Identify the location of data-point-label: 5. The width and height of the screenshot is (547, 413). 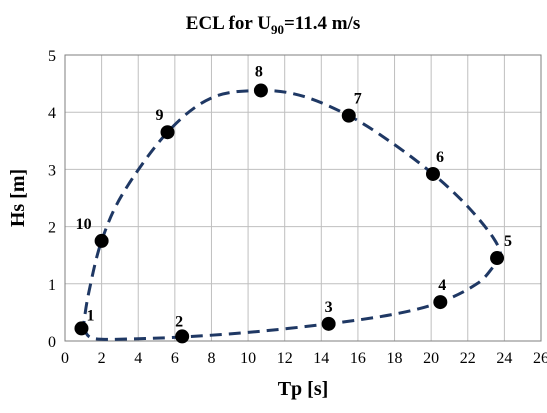
(508, 241).